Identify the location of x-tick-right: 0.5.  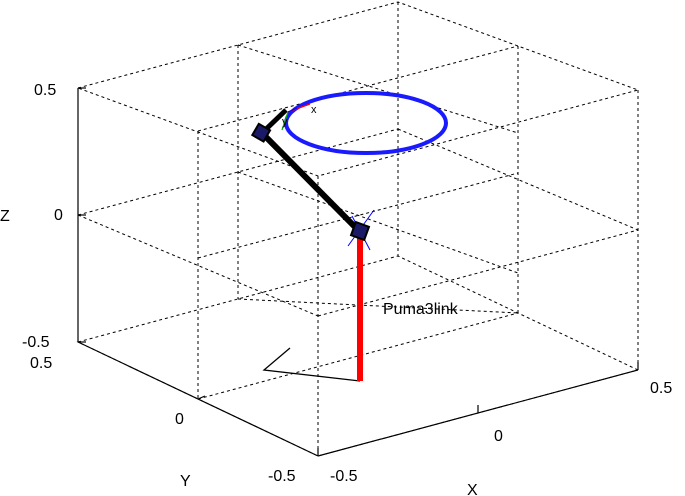
(661, 388).